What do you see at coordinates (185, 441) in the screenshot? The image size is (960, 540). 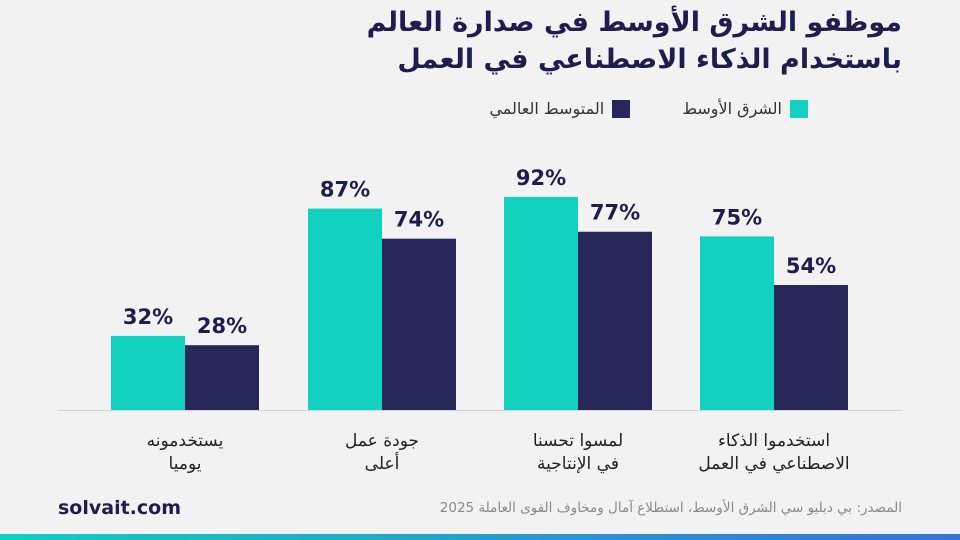 I see `category-label-0-line-0: يستخدمونه` at bounding box center [185, 441].